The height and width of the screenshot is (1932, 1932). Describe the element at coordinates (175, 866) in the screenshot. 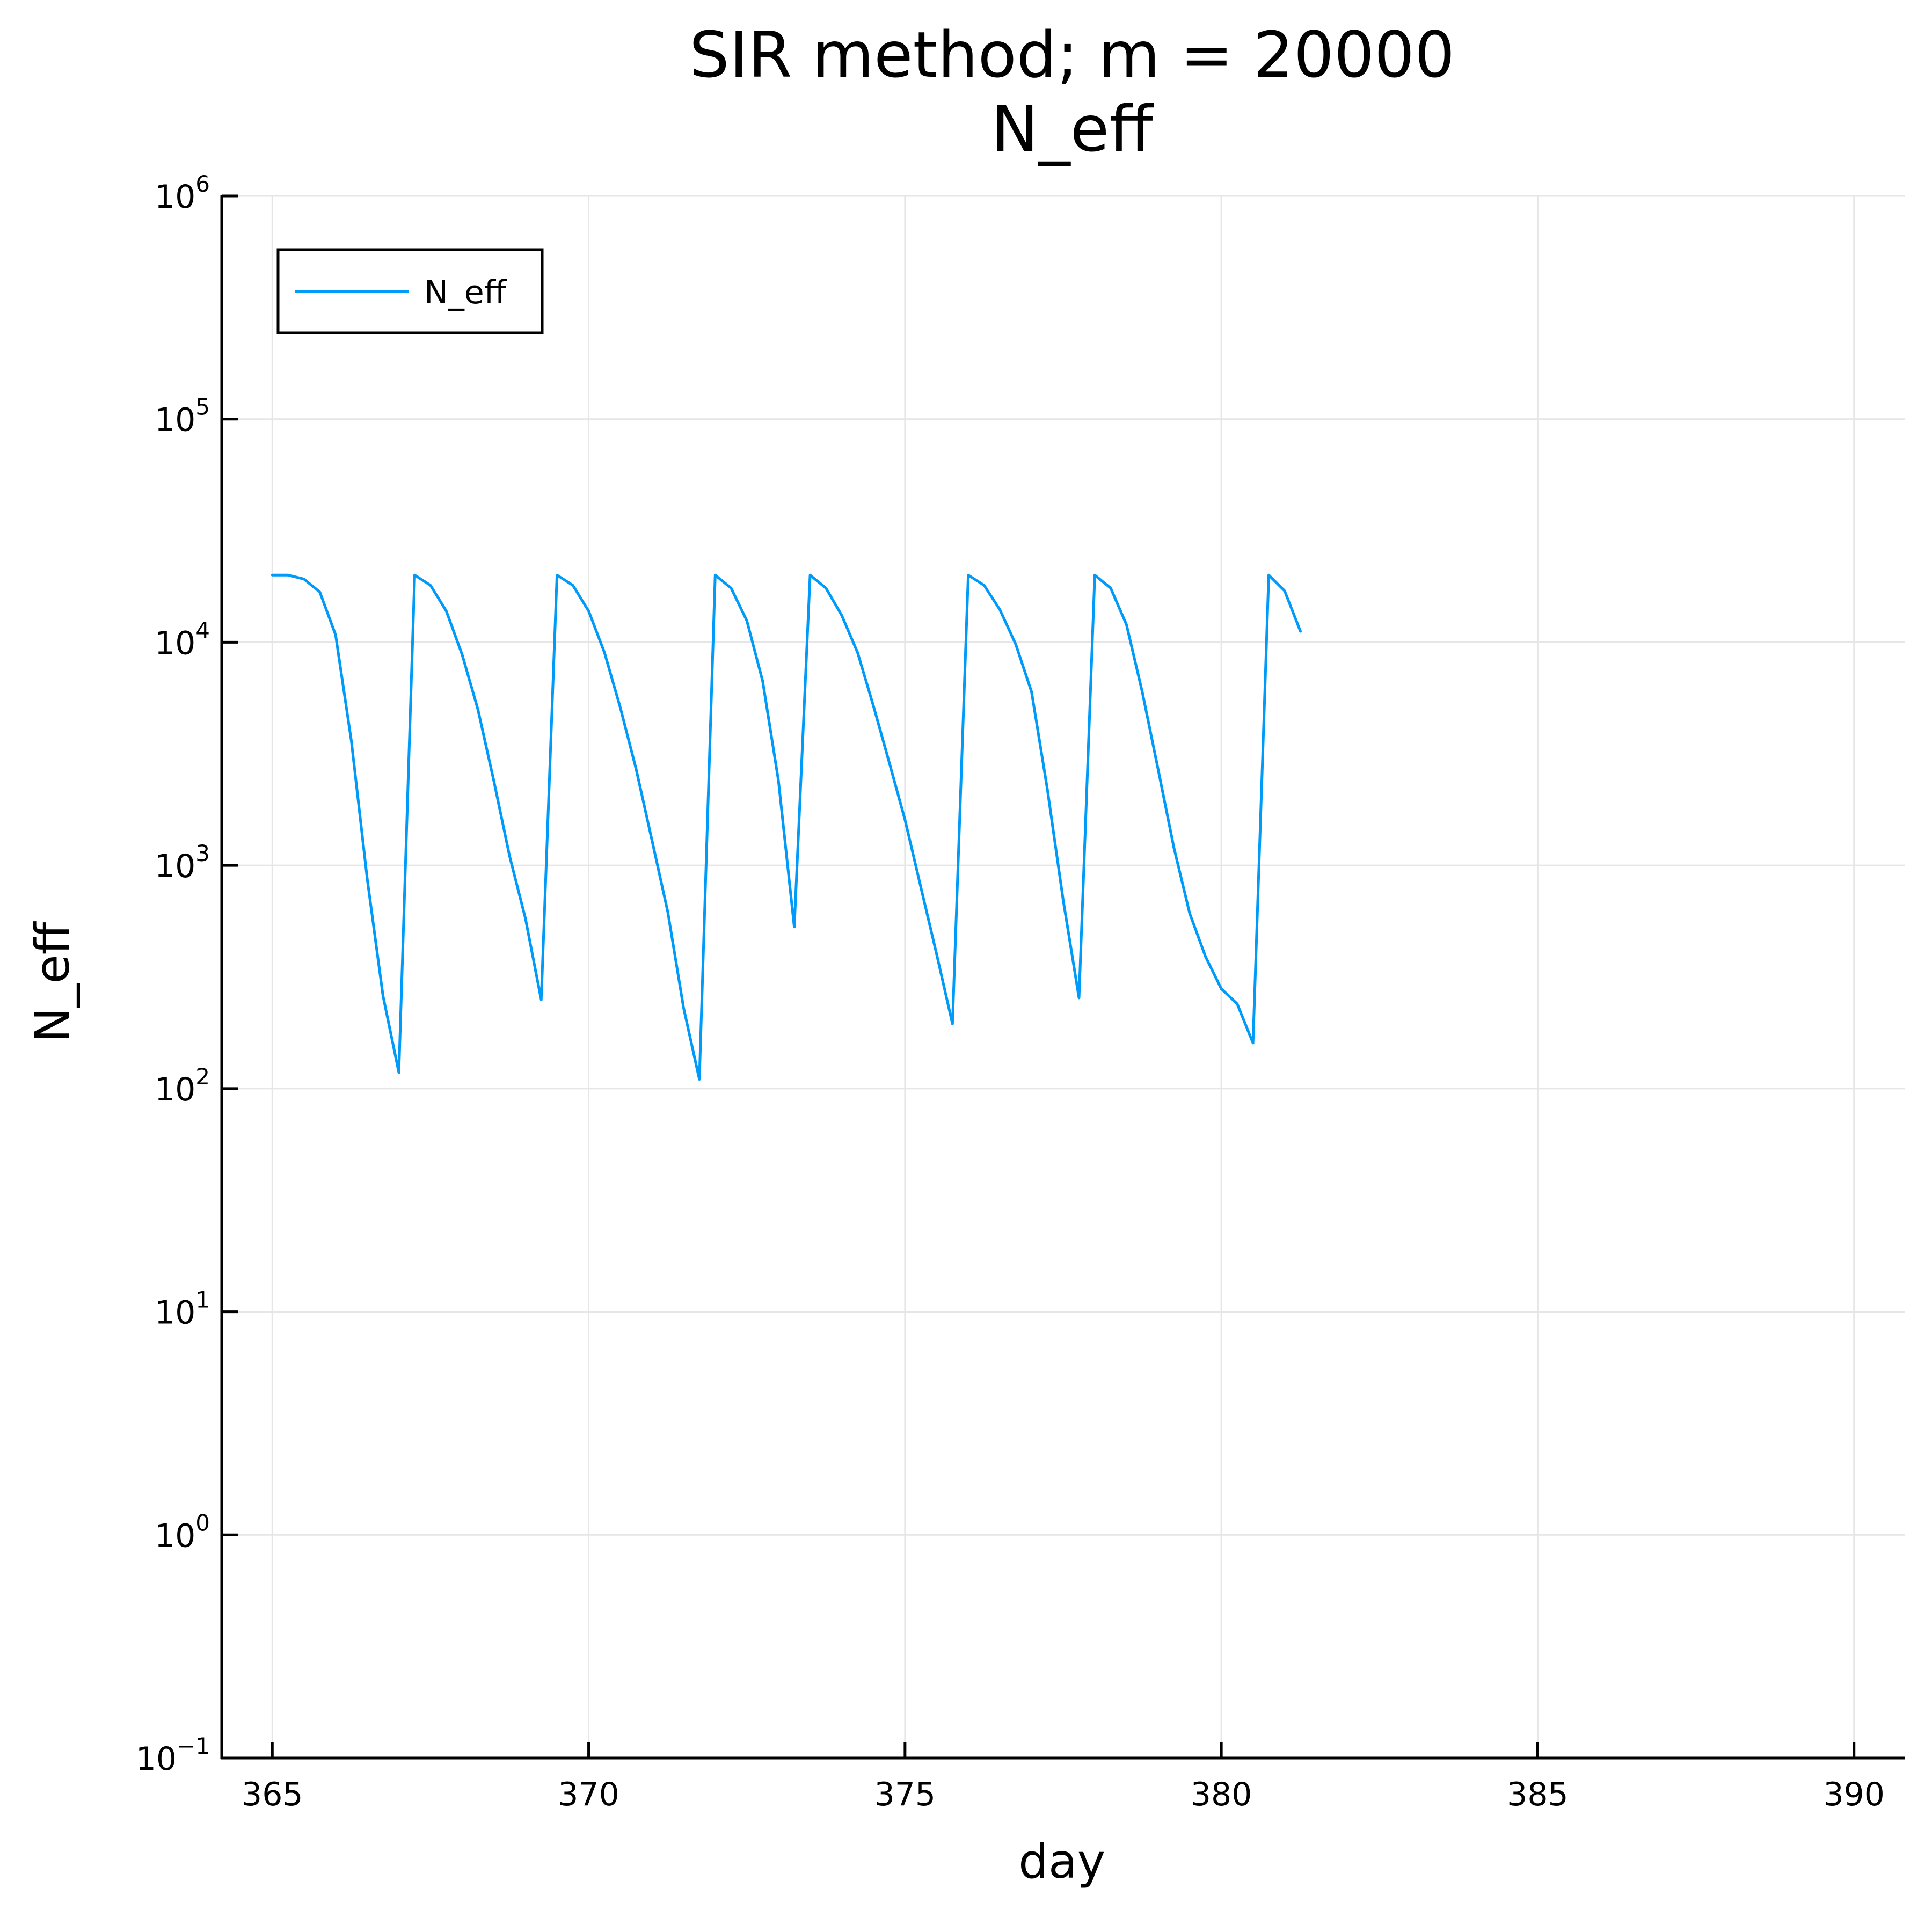

I see `y-tick-base-4: 10` at that location.